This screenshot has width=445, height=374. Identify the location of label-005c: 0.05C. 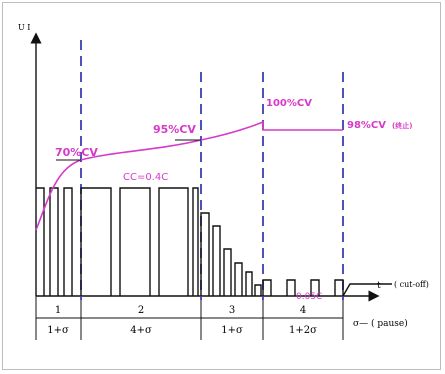
(309, 297).